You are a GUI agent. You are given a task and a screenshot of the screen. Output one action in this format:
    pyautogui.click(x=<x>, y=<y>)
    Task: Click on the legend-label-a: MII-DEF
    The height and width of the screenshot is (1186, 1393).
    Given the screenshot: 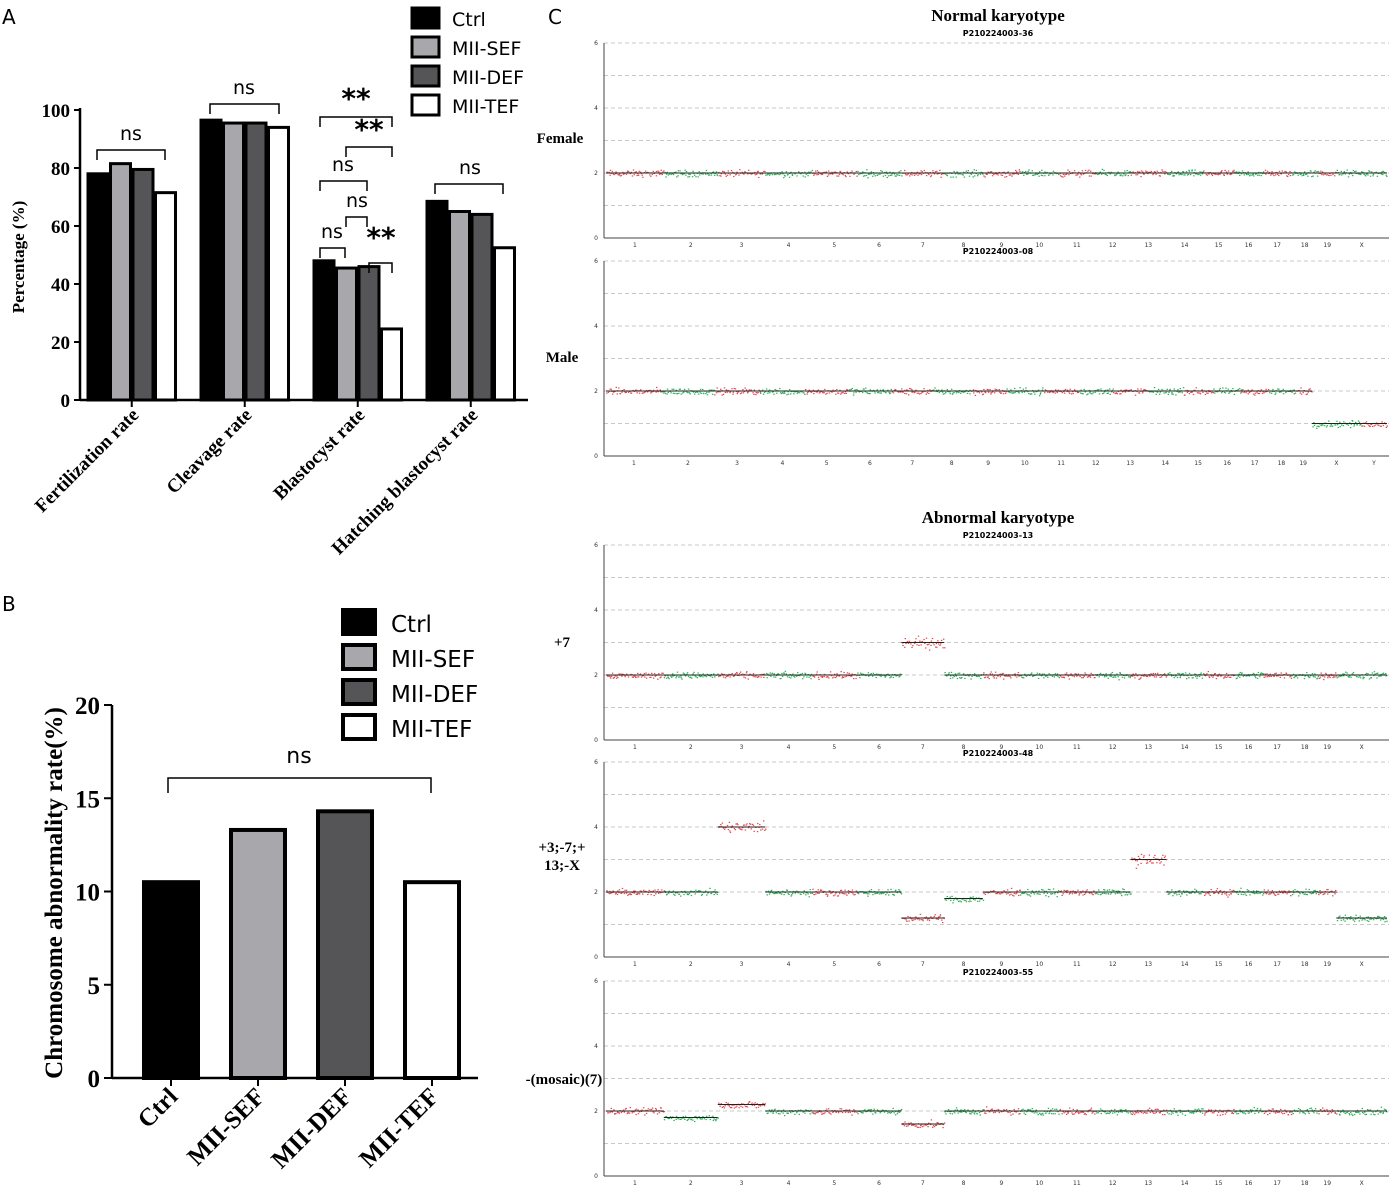 What is the action you would take?
    pyautogui.click(x=488, y=78)
    